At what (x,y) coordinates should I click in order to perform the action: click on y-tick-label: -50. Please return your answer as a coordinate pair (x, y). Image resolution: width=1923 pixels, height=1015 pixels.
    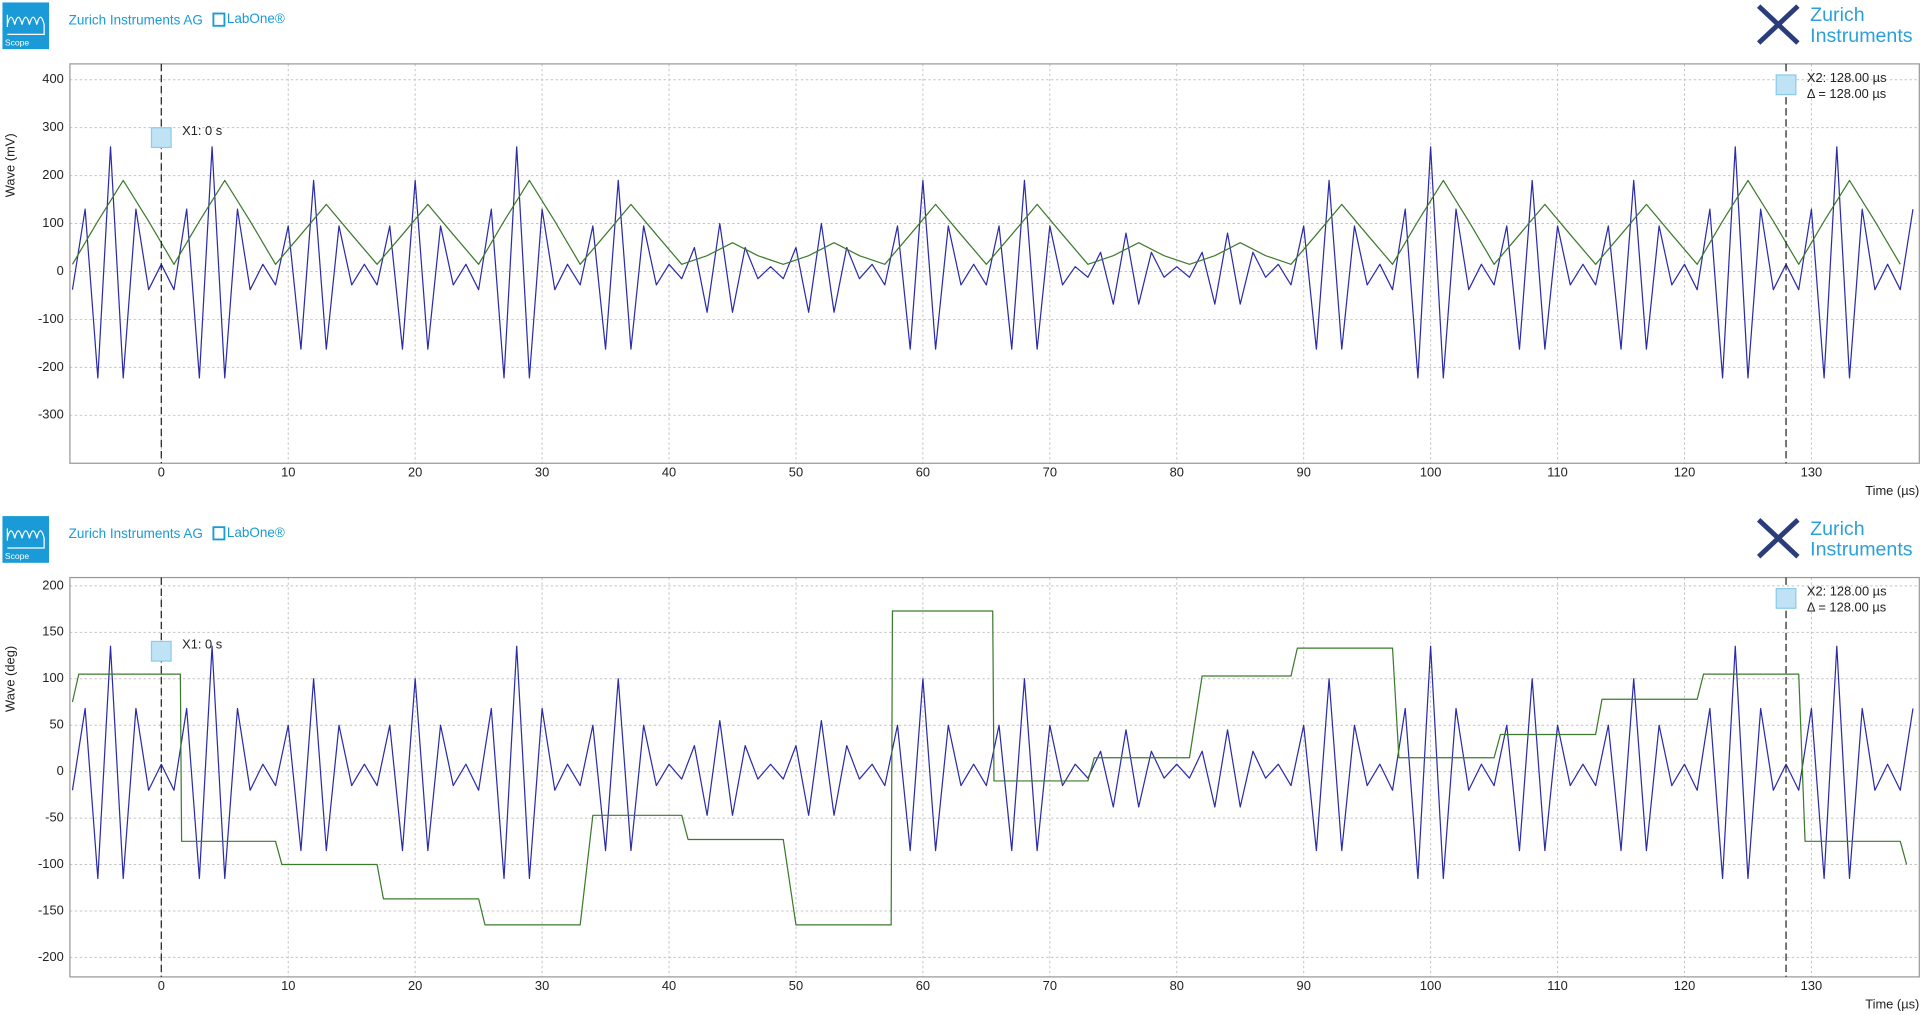
    Looking at the image, I should click on (54, 816).